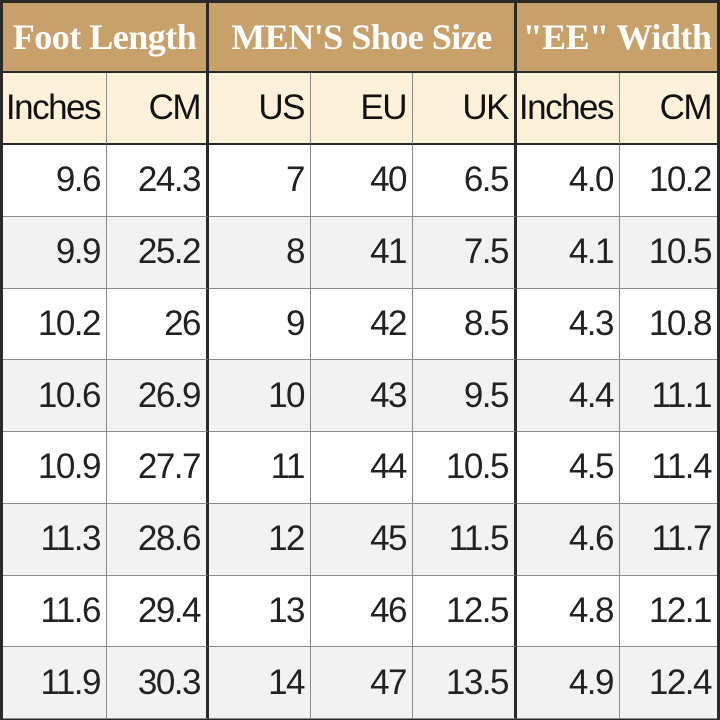  Describe the element at coordinates (362, 109) in the screenshot. I see `column-header: EU` at that location.